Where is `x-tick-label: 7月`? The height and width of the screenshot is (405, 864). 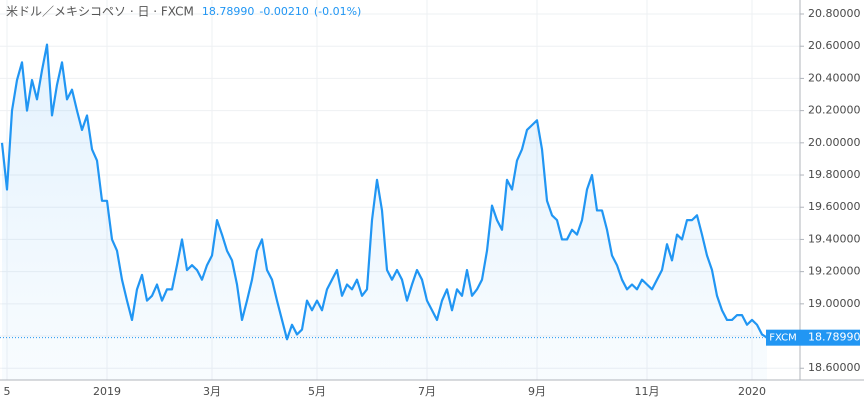 x-tick-label: 7月 is located at coordinates (427, 391).